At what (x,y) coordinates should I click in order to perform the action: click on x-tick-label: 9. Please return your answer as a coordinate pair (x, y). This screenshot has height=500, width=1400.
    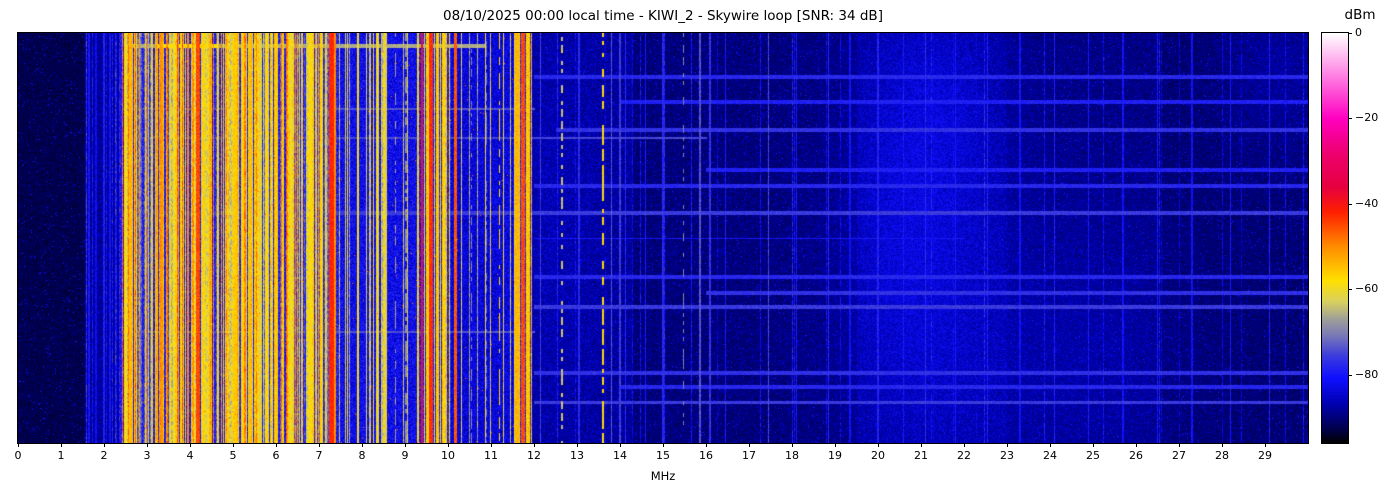
    Looking at the image, I should click on (405, 455).